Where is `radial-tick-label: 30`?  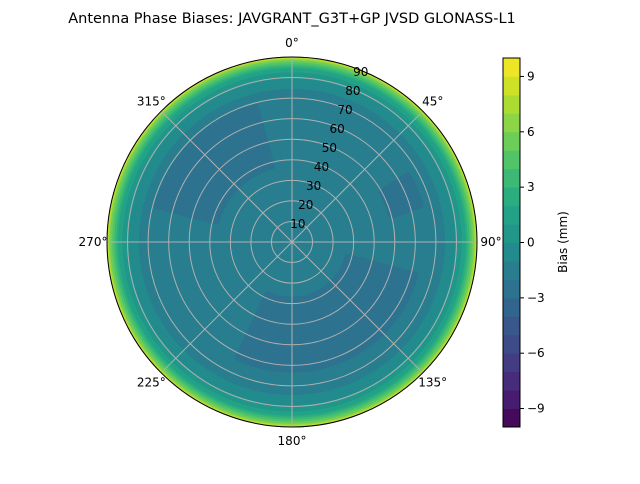 radial-tick-label: 30 is located at coordinates (313, 186).